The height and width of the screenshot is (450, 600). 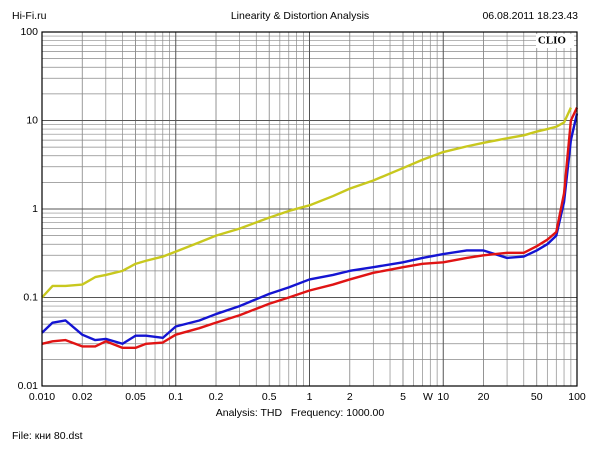 I want to click on file-label: File: кни 80.dst, so click(x=47, y=436).